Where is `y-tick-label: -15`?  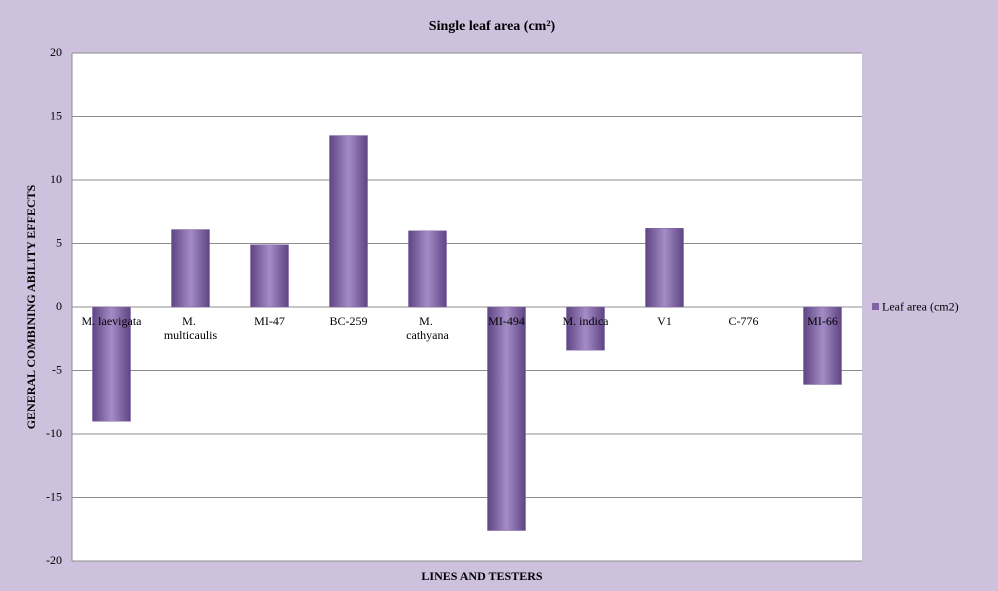 y-tick-label: -15 is located at coordinates (54, 496).